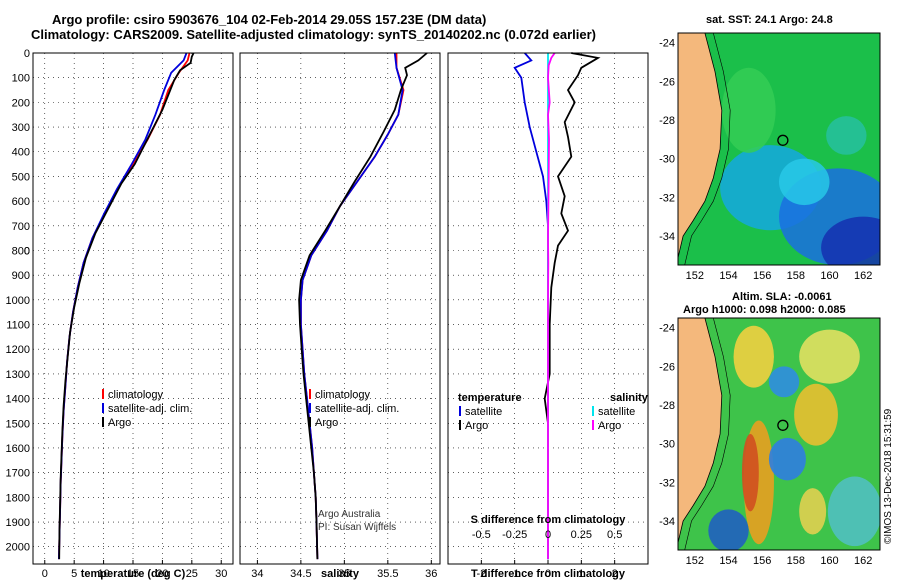 The image size is (900, 580). I want to click on top-x-tick-label: 0, so click(548, 535).